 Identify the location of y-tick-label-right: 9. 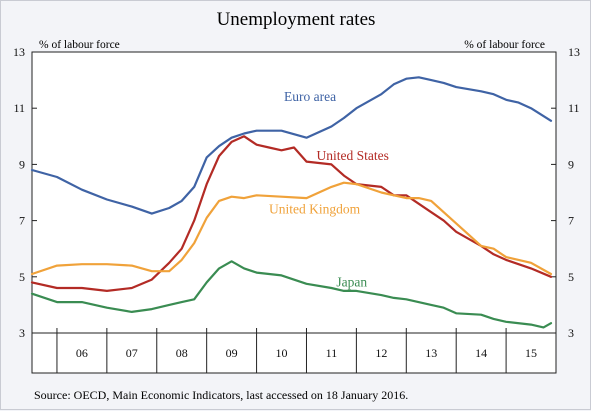
(571, 164).